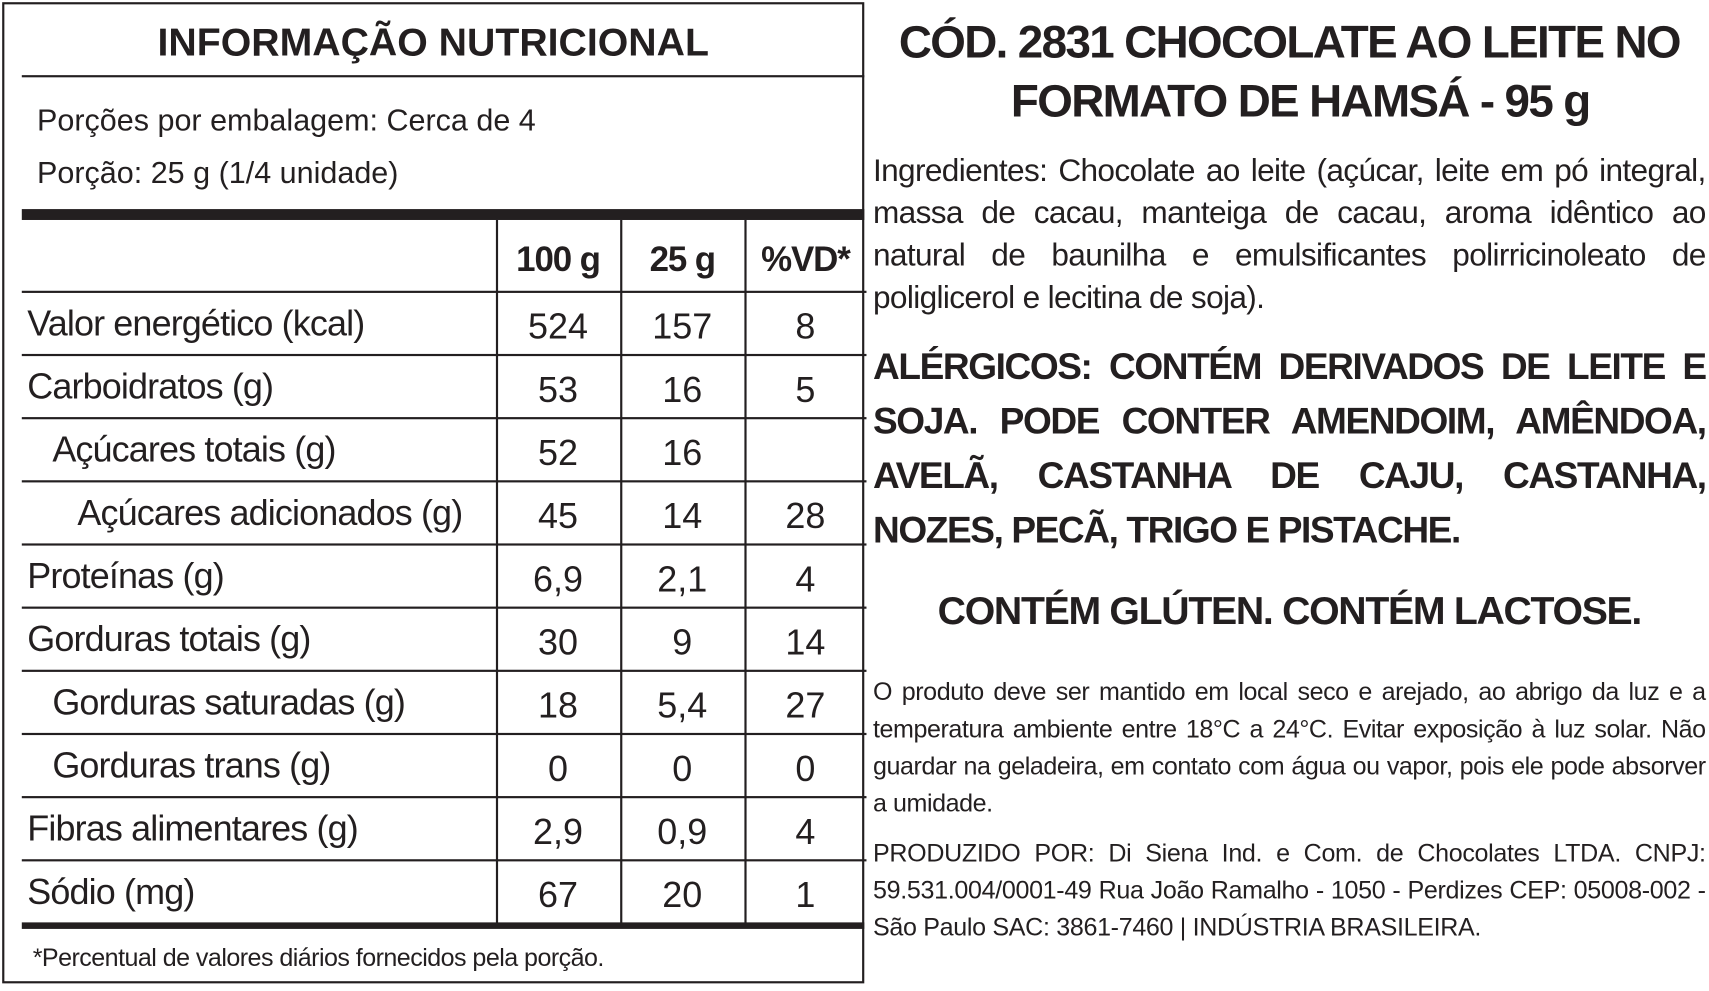 The width and height of the screenshot is (1709, 991). Describe the element at coordinates (805, 515) in the screenshot. I see `nutrient-value: 28` at that location.